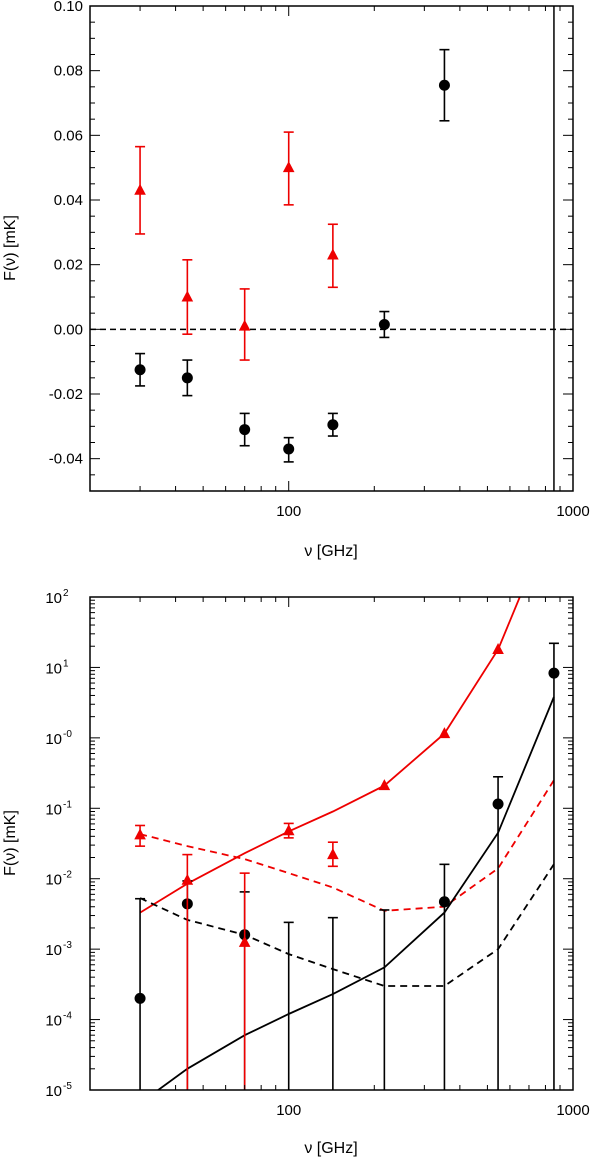 Image resolution: width=600 pixels, height=1160 pixels. What do you see at coordinates (68, 265) in the screenshot?
I see `top-y-tick-label: 0.02` at bounding box center [68, 265].